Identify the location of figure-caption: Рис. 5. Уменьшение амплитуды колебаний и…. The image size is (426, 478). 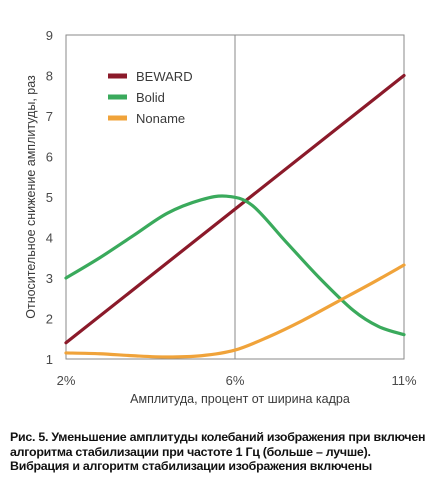
(218, 452).